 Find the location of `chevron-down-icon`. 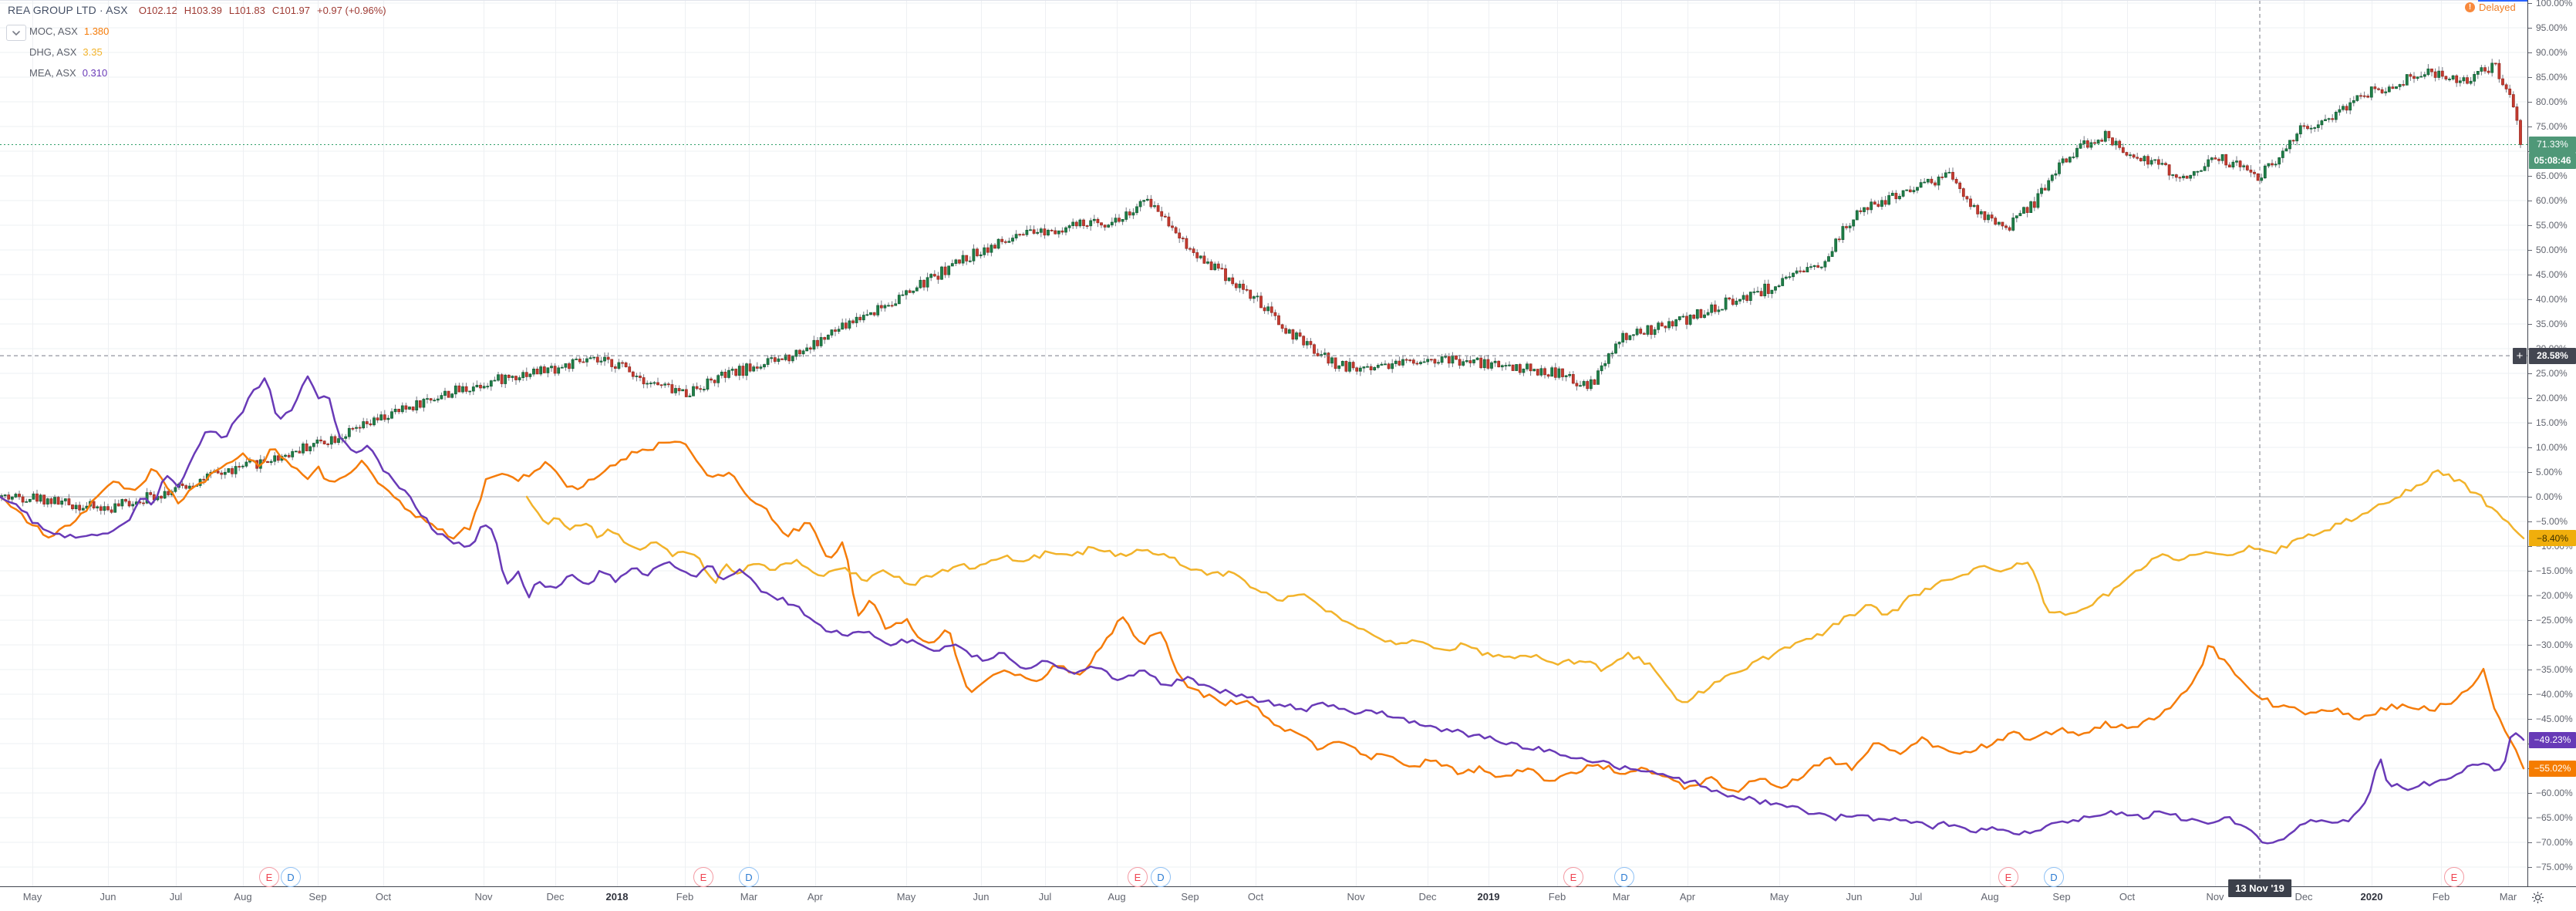

chevron-down-icon is located at coordinates (16, 32).